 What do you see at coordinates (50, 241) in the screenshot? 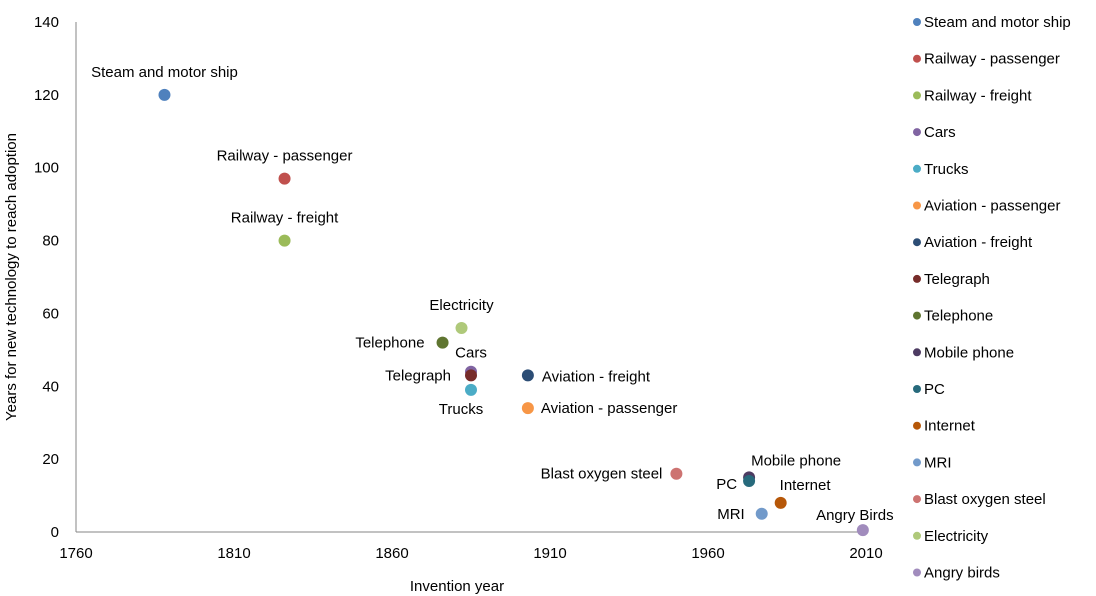
I see `y-tick-label: 80` at bounding box center [50, 241].